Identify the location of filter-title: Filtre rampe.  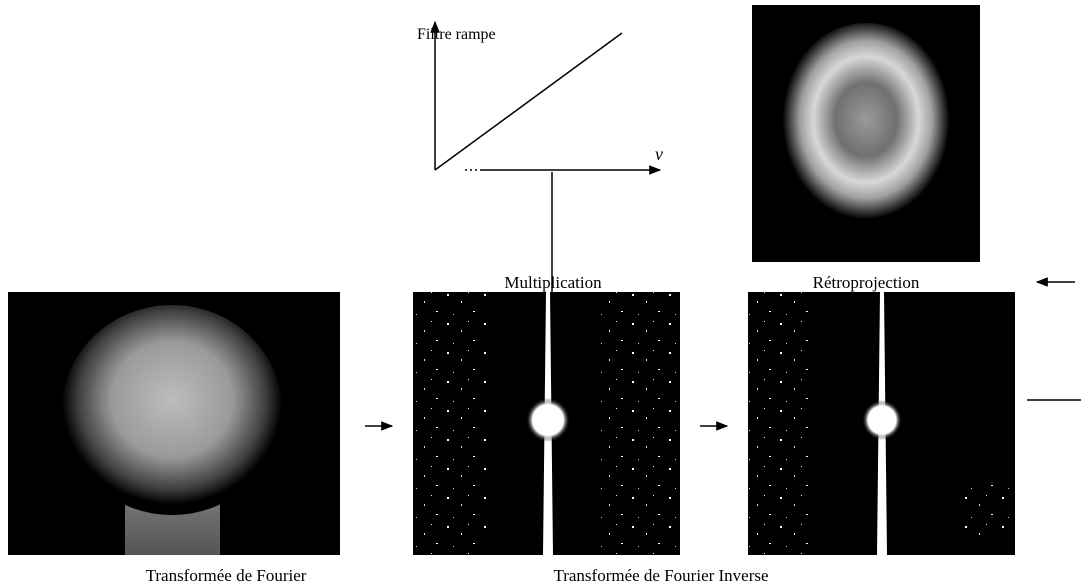
(456, 34).